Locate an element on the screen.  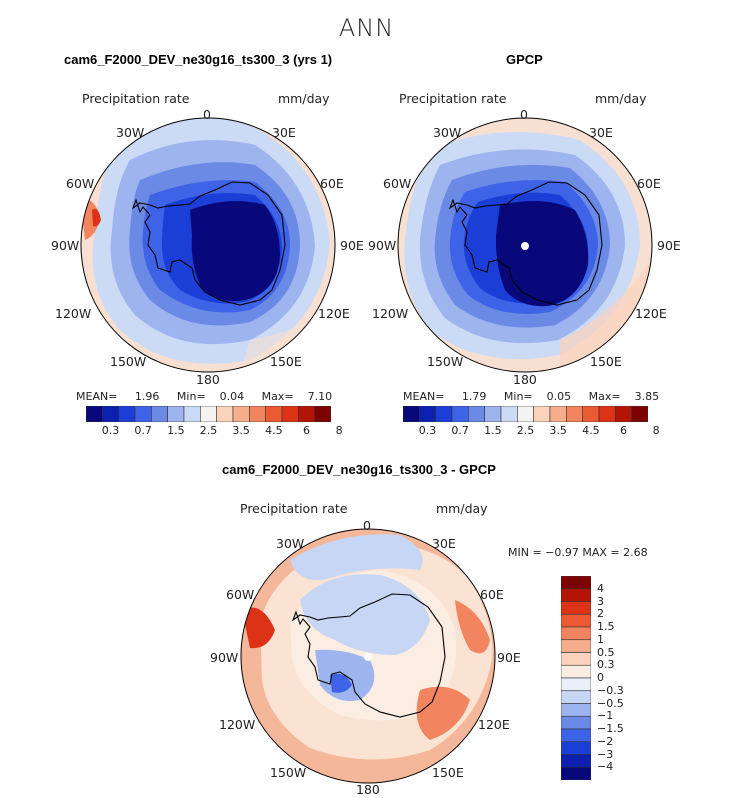
panel-3-lon-label: 120E is located at coordinates (494, 724).